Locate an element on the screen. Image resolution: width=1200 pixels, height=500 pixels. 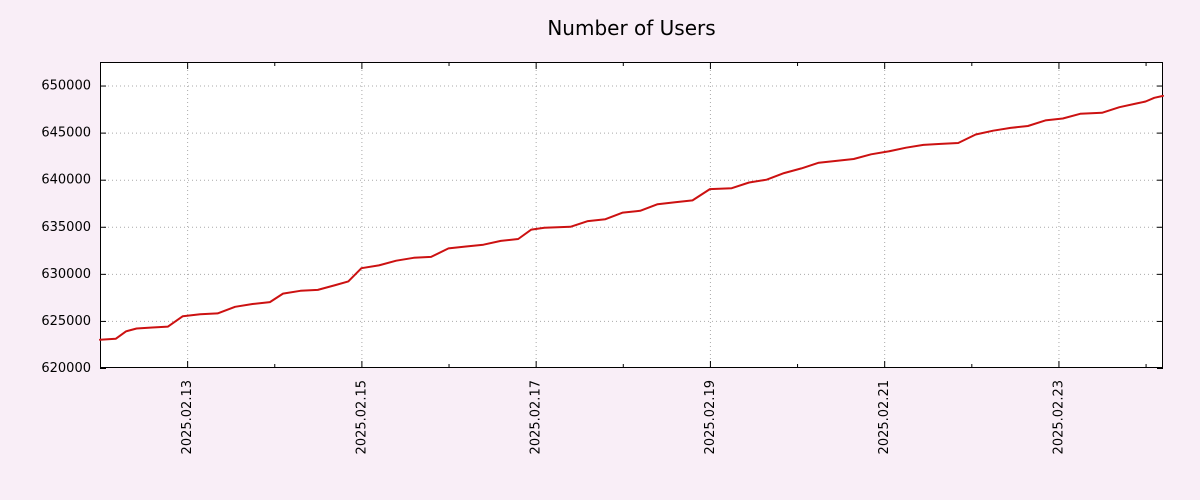
x-tick-label: 2025.02.23 is located at coordinates (1058, 417).